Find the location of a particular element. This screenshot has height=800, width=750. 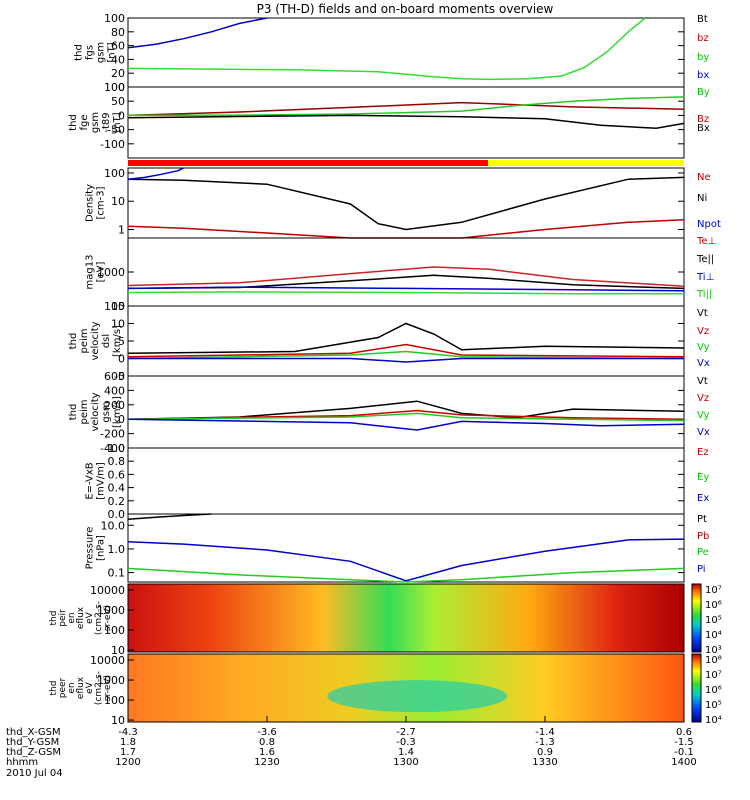

colorbar-tick: 10⁷ is located at coordinates (713, 675).